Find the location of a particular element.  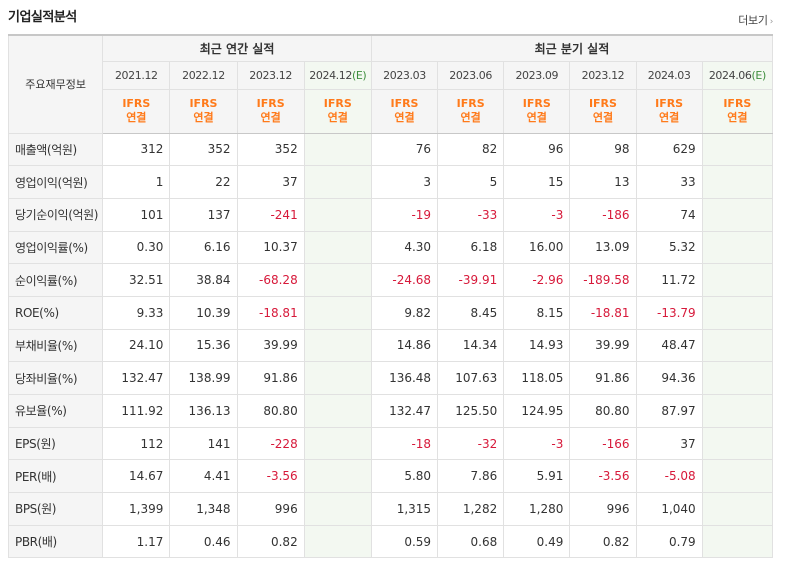

row-label: 영업이익률(%) is located at coordinates (55, 247).